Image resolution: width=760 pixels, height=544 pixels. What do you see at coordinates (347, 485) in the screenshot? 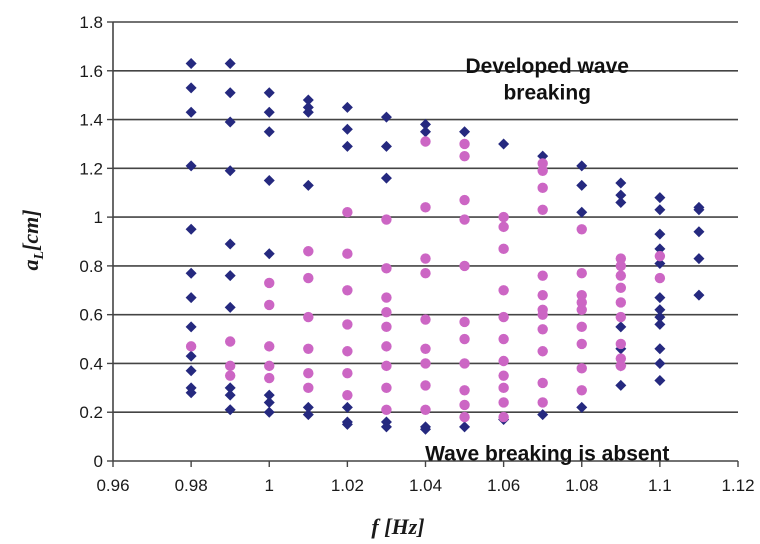
I see `x-tick-label: 1.02` at bounding box center [347, 485].